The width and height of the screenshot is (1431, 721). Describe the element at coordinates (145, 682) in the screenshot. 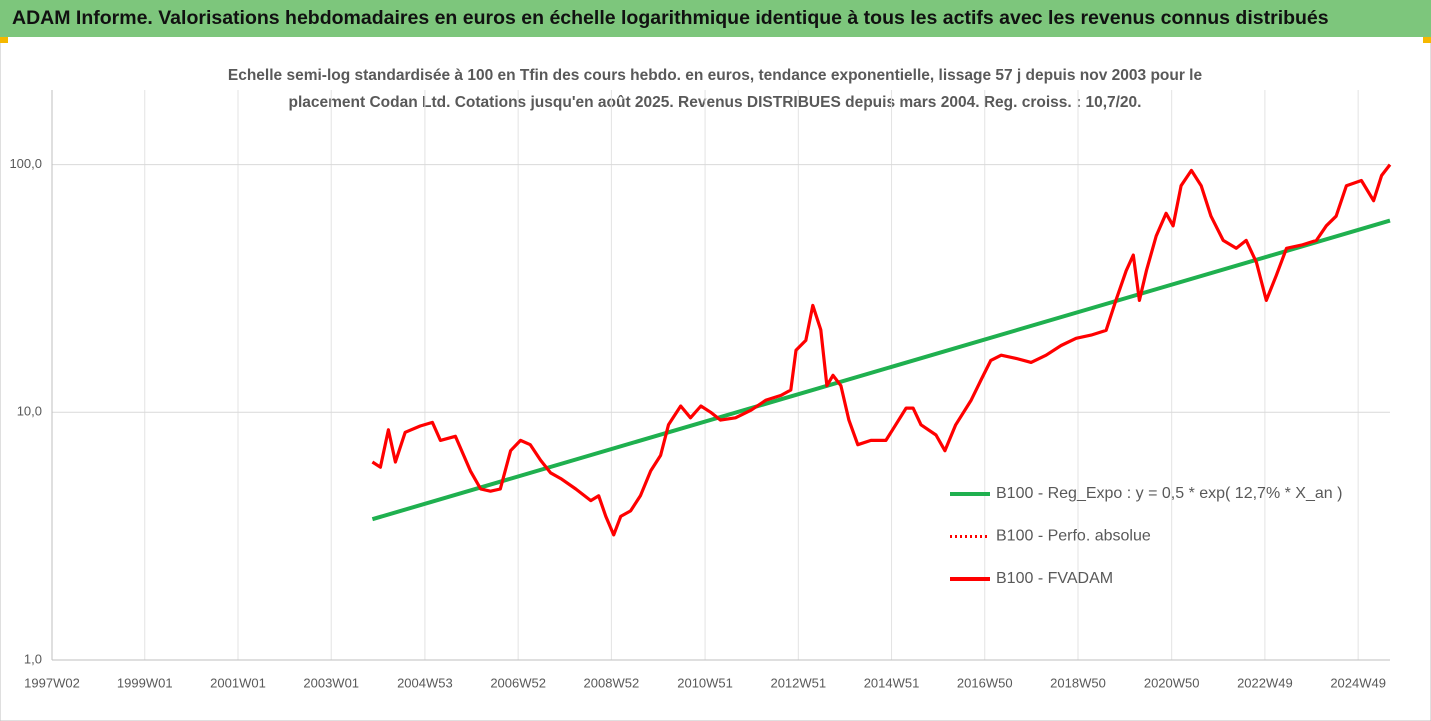

I see `x-tick-label: 1999W01` at that location.